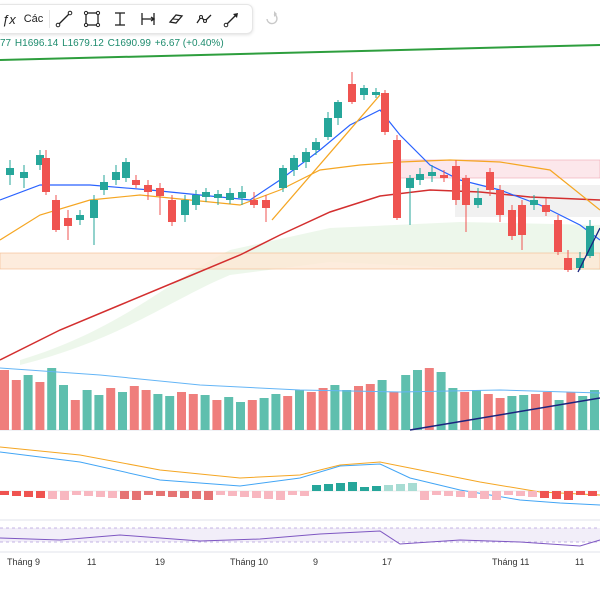  I want to click on date-range-icon, so click(148, 19).